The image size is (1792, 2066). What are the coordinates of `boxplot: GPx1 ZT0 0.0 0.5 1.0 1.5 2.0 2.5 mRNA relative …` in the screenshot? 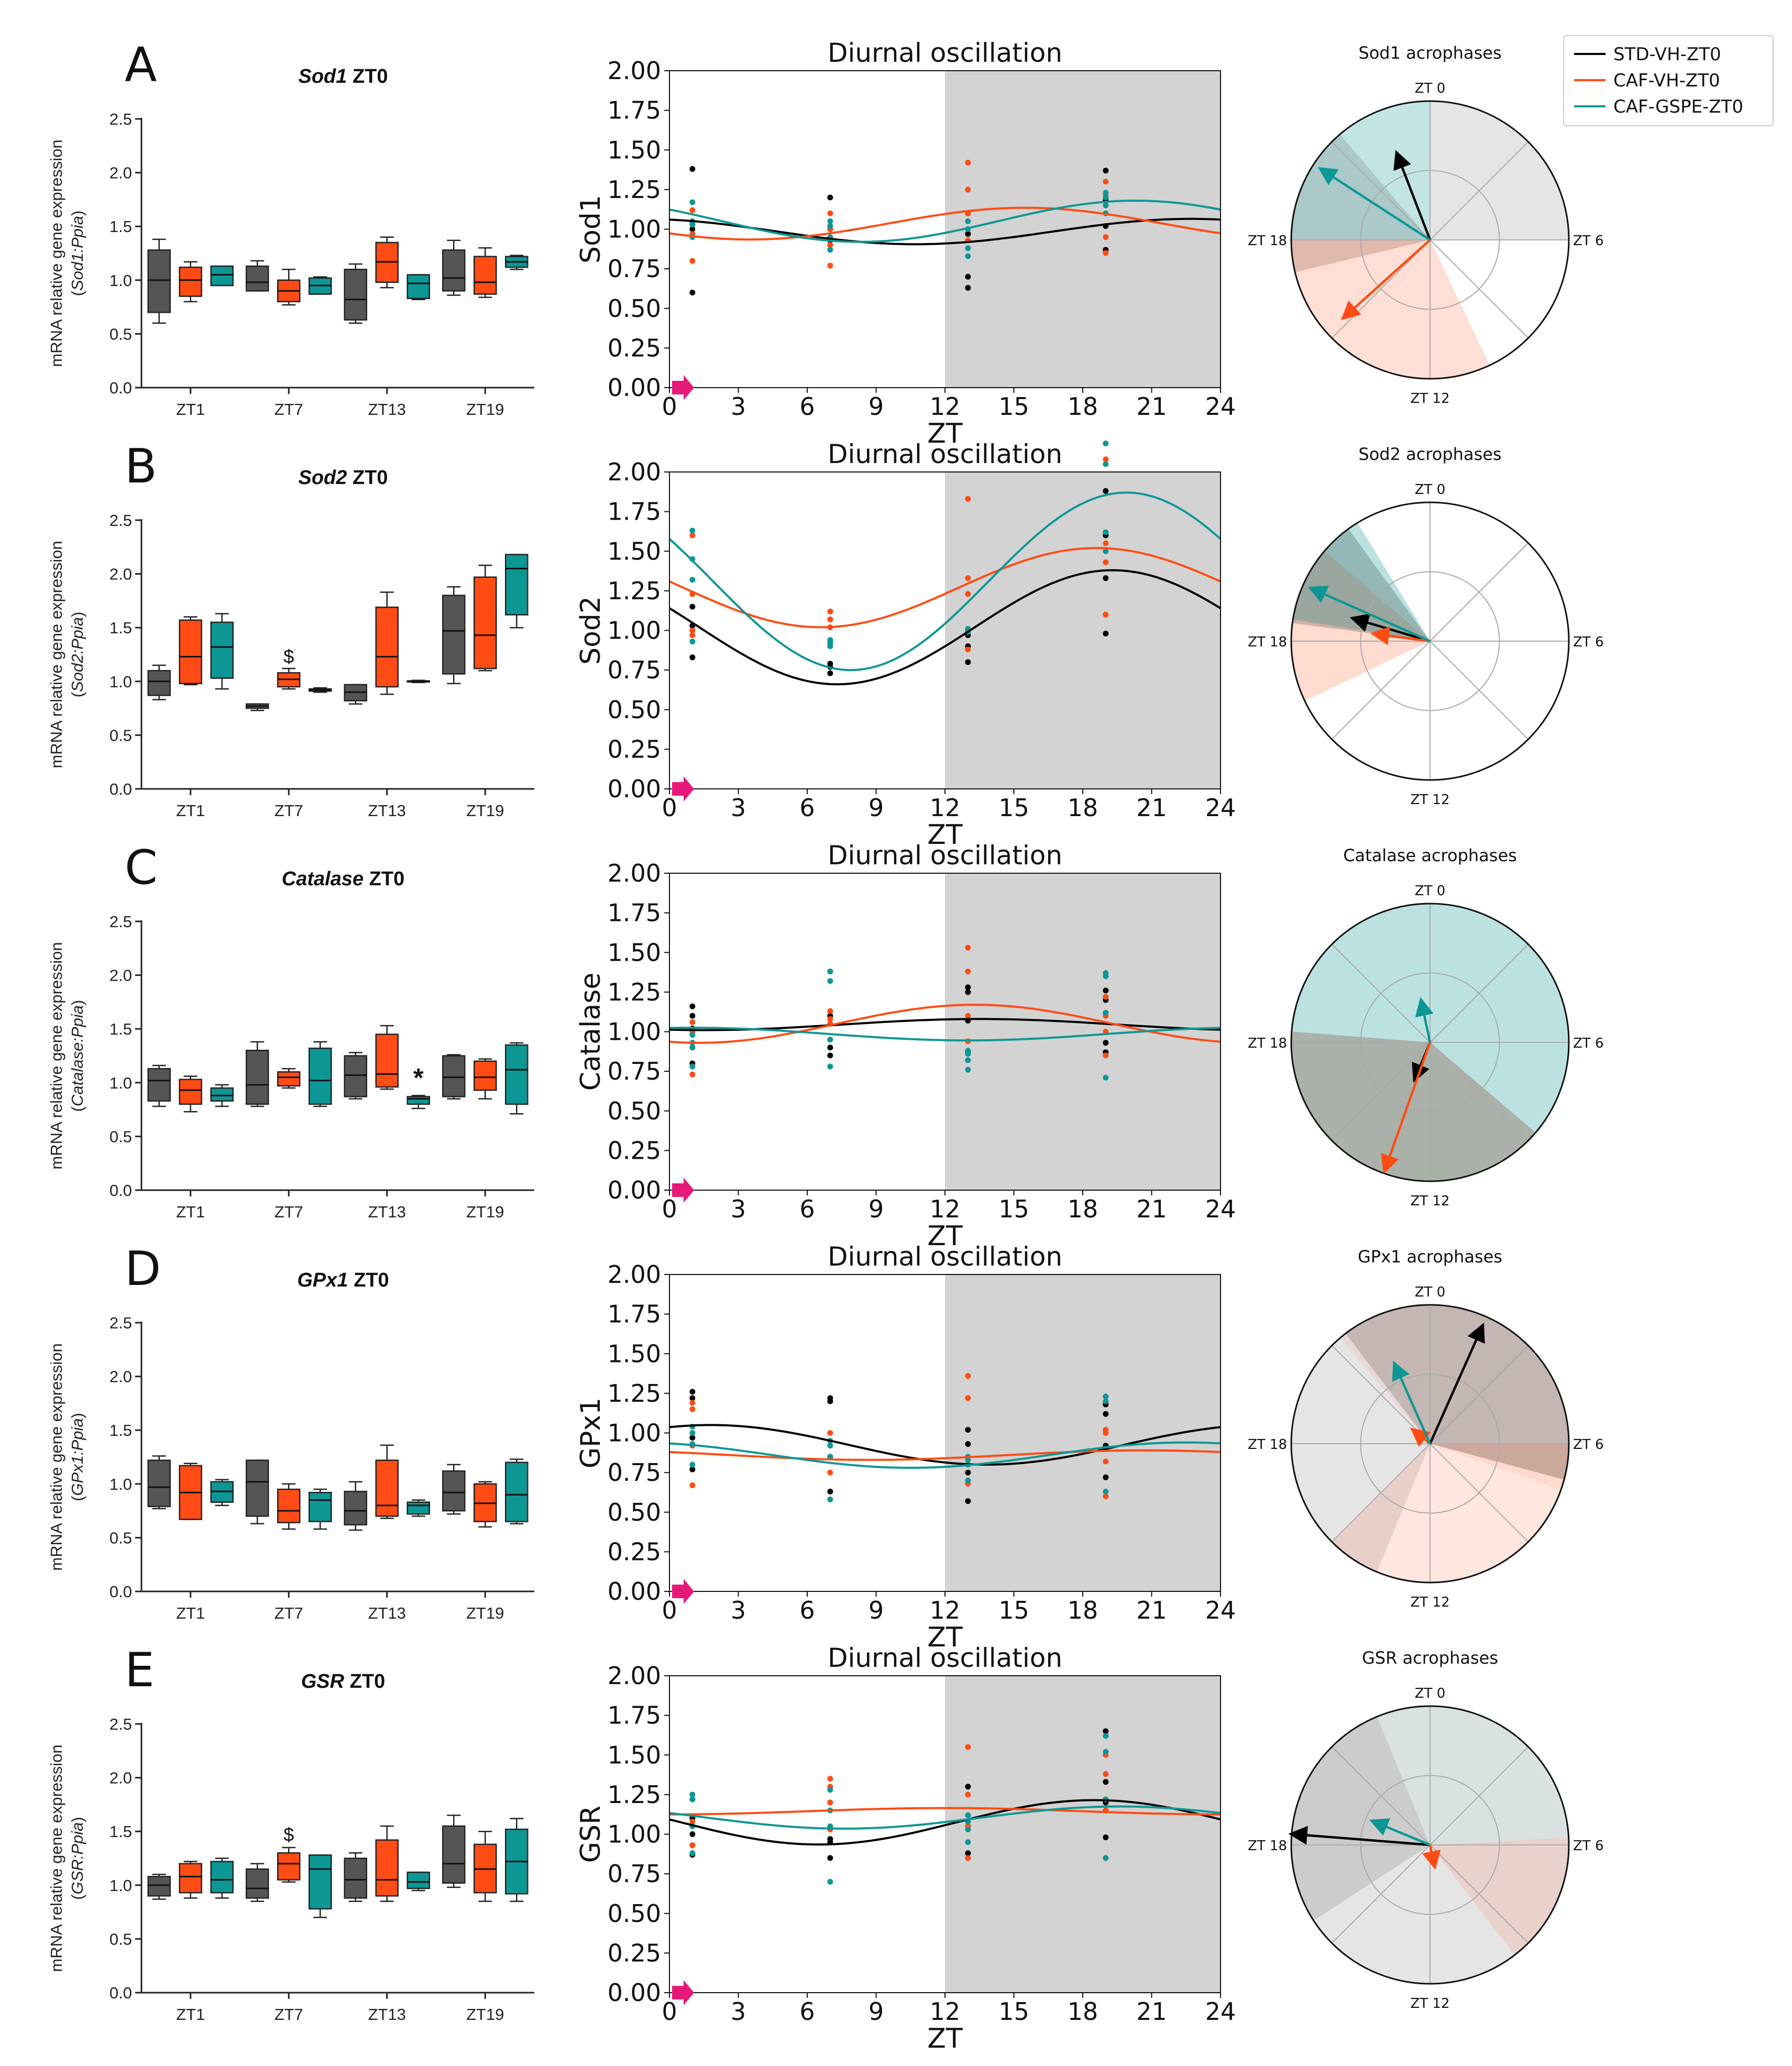 It's located at (290, 1446).